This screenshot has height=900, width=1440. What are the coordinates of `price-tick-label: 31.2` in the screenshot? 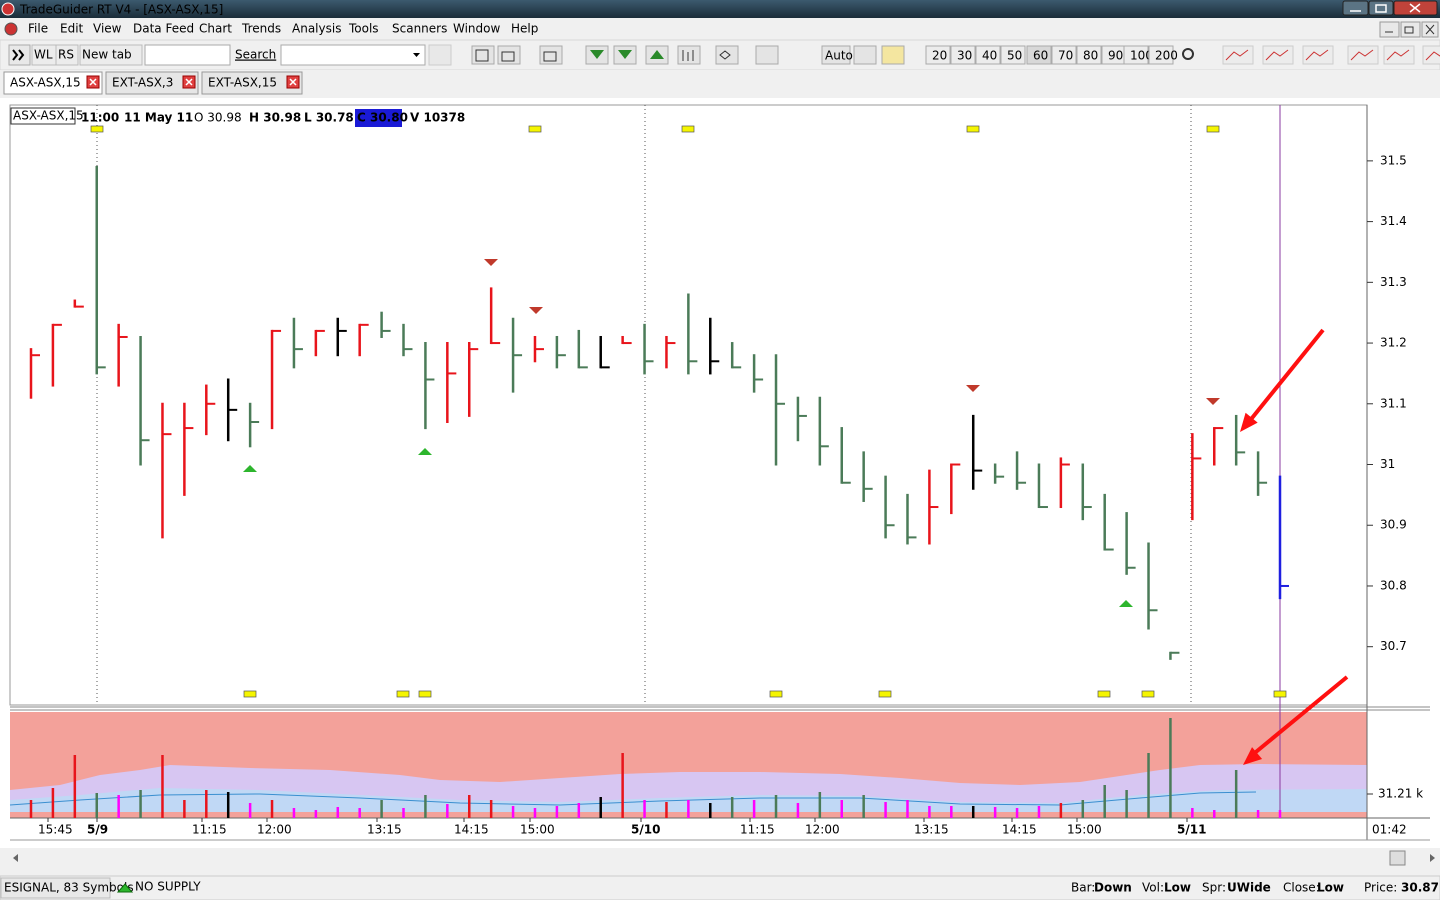 It's located at (1393, 343).